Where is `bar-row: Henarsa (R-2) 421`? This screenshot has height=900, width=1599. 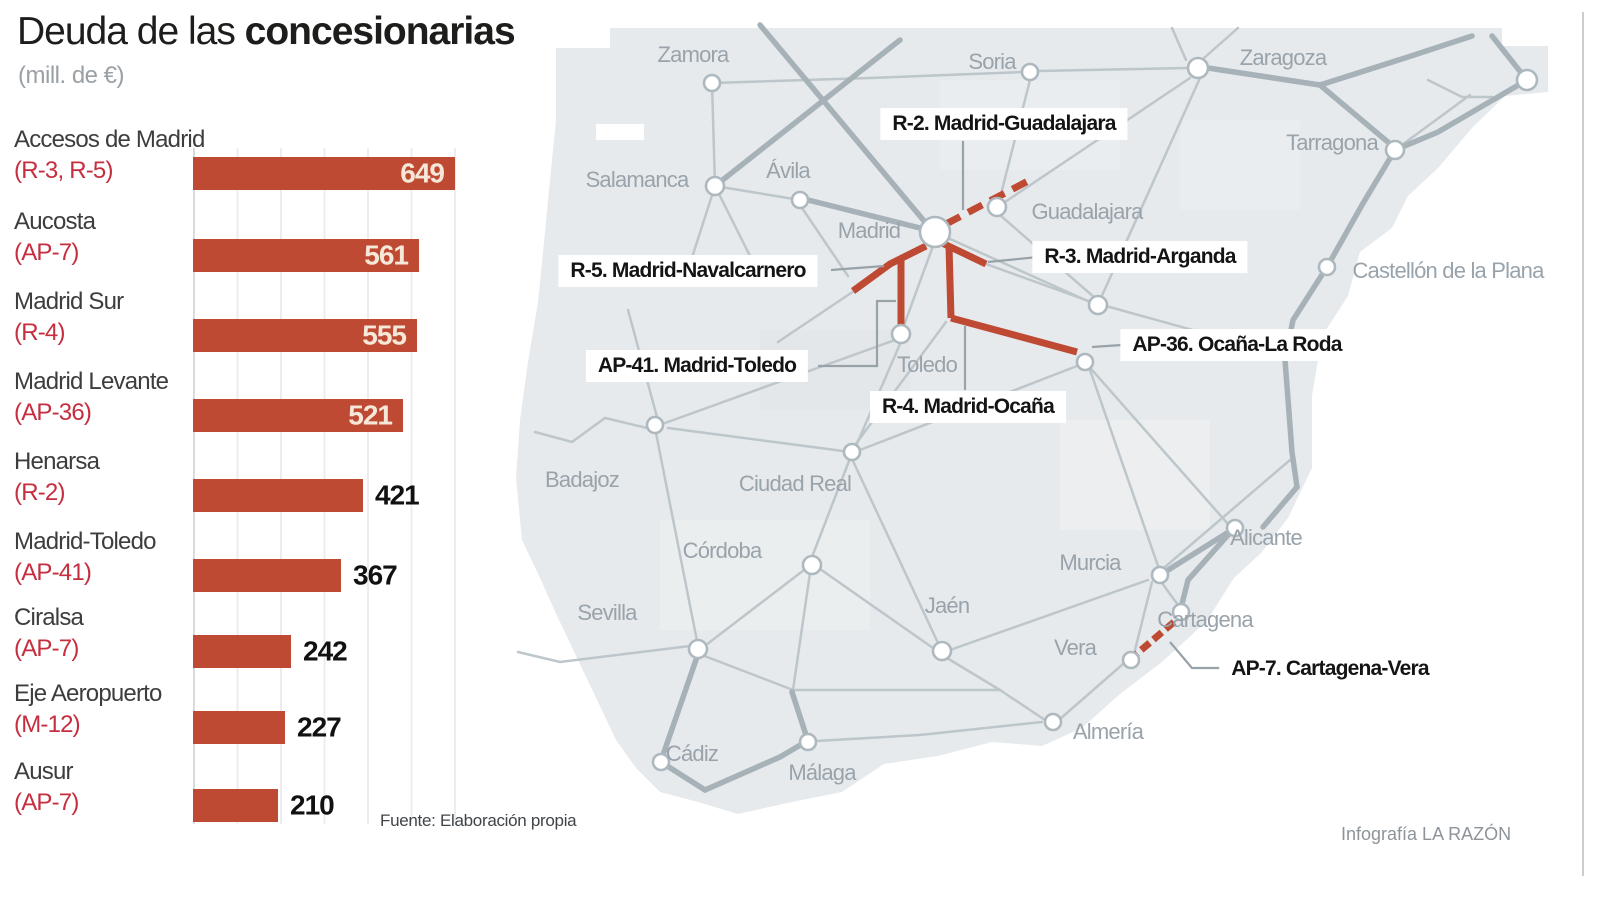 bar-row: Henarsa (R-2) 421 is located at coordinates (274, 482).